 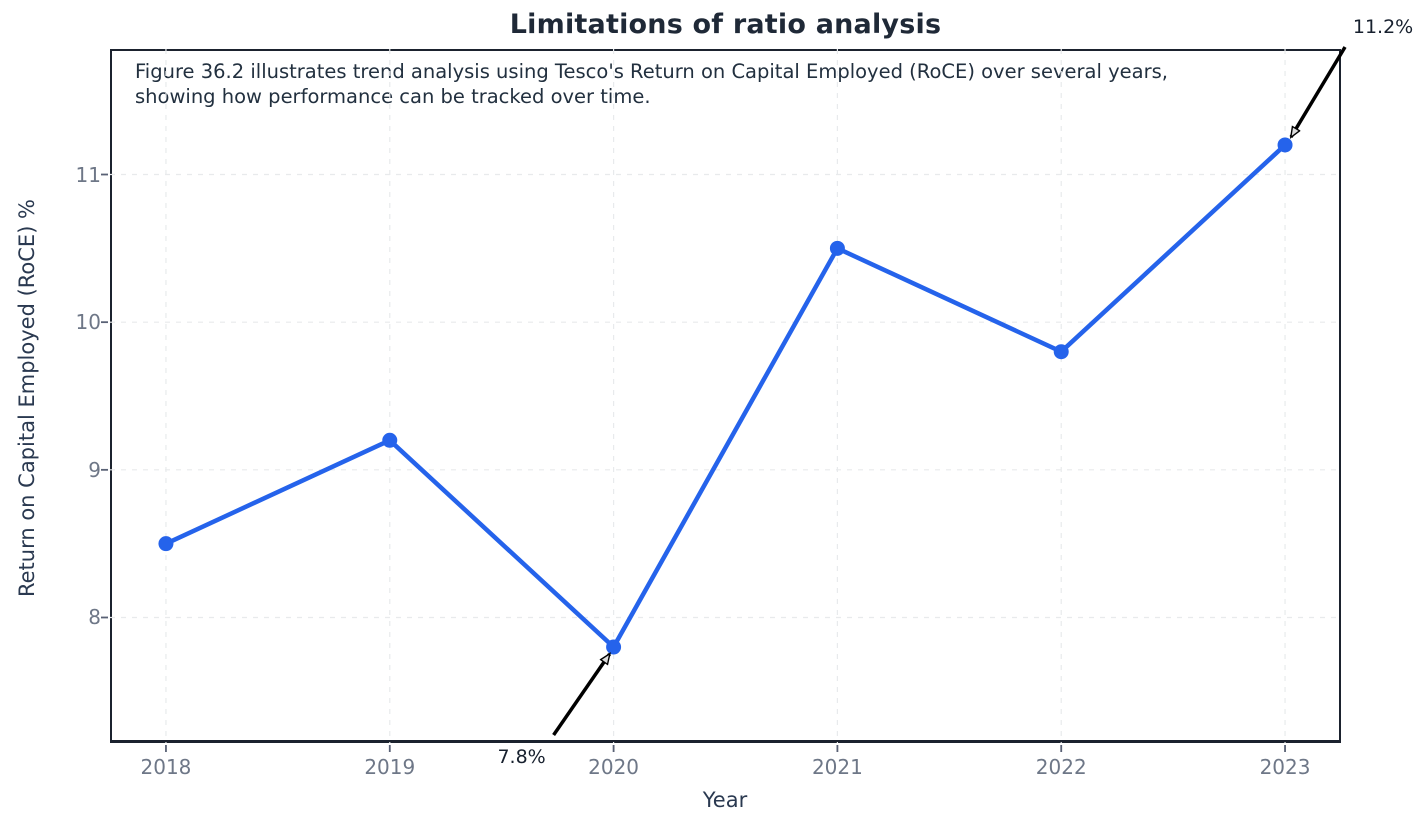 I want to click on x-tick-label: 2020, so click(x=614, y=767).